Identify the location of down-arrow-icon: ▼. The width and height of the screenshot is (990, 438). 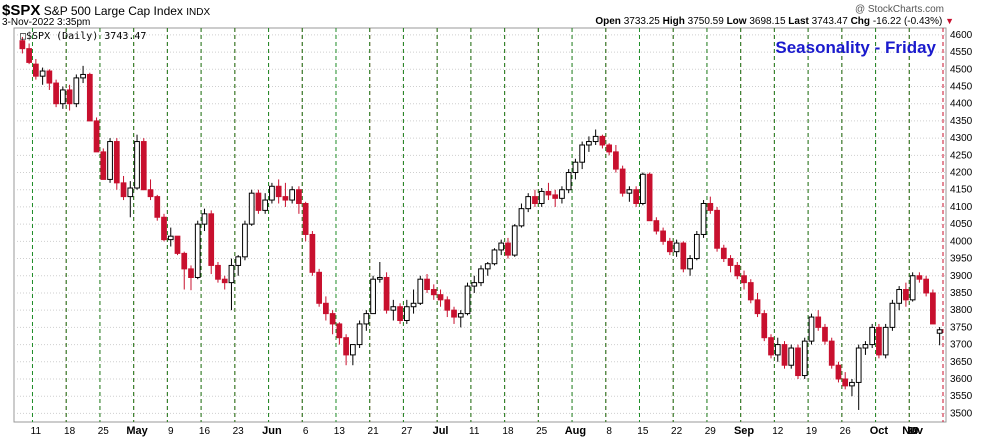
(949, 21).